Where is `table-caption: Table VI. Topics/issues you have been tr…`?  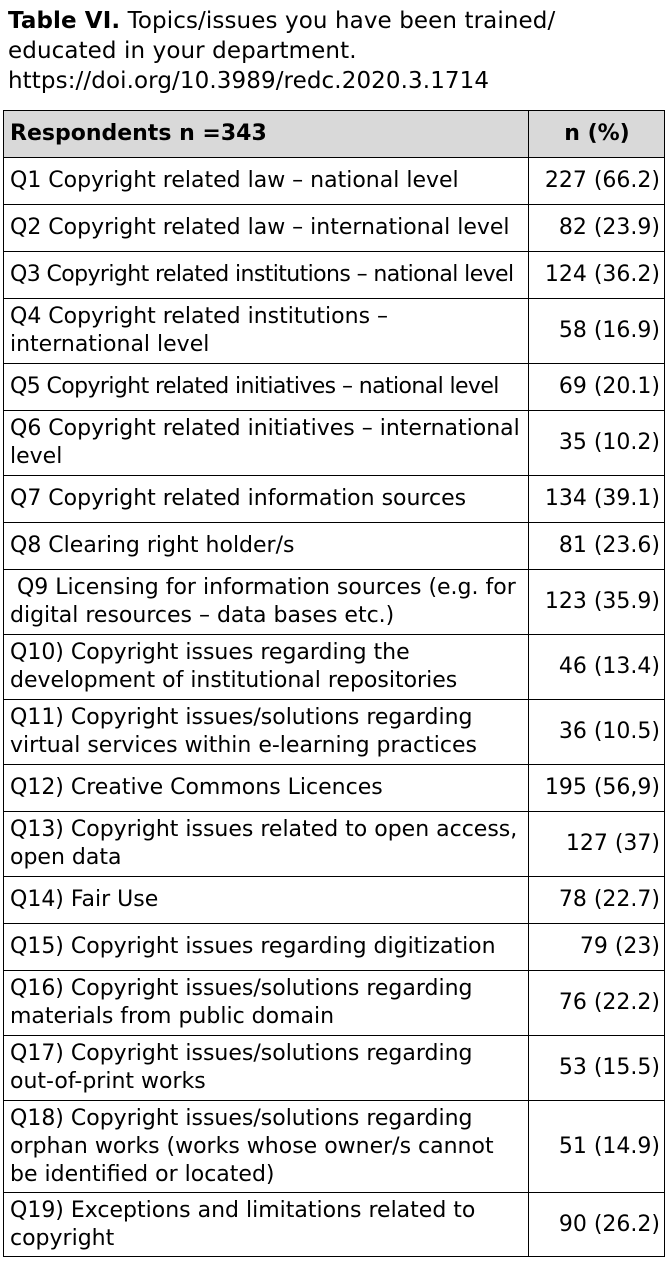 table-caption: Table VI. Topics/issues you have been tr… is located at coordinates (333, 51).